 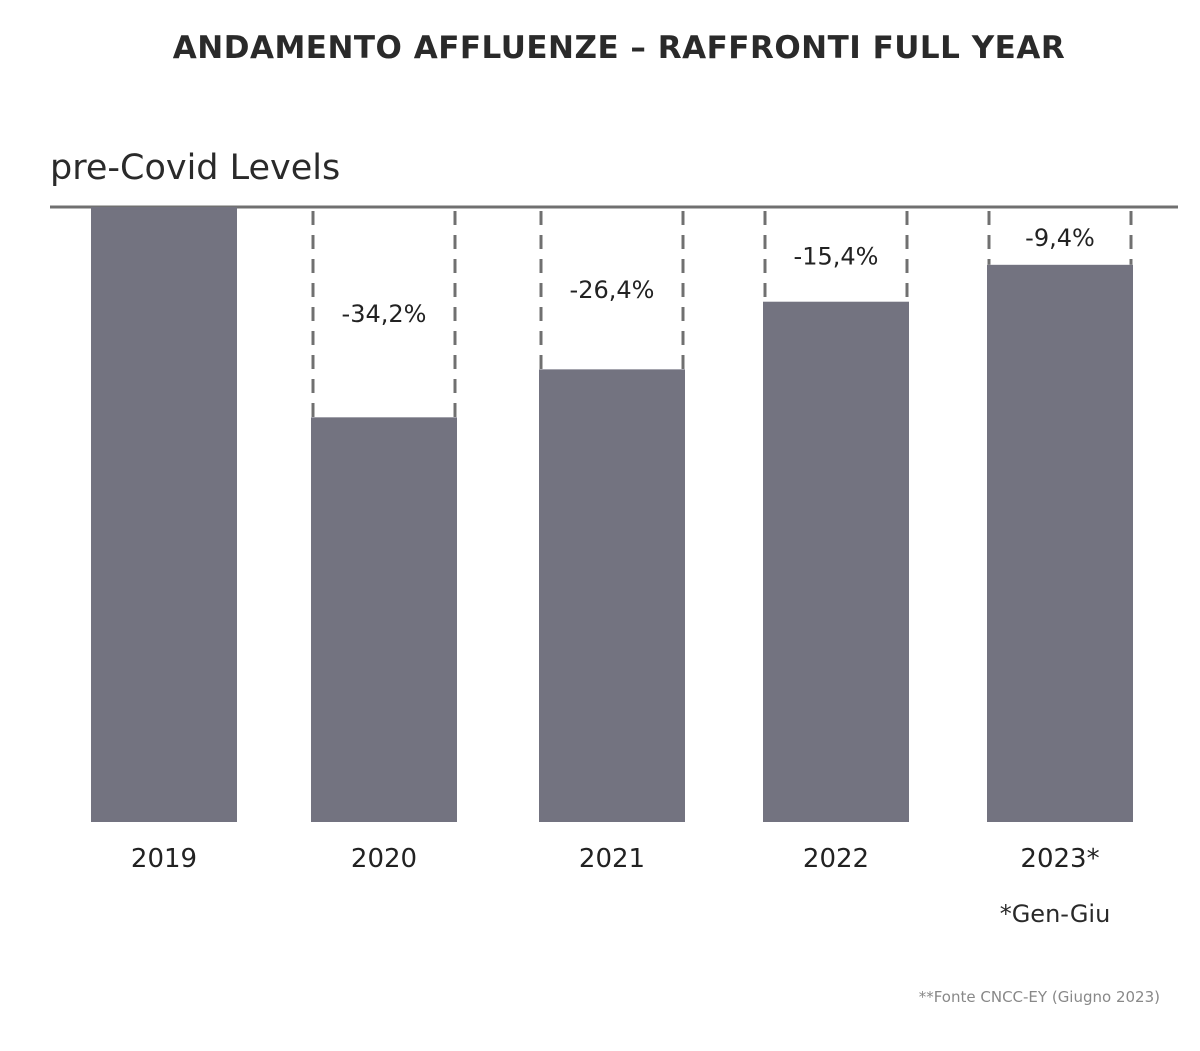 What do you see at coordinates (1059, 859) in the screenshot?
I see `x-tick-label: 2023*` at bounding box center [1059, 859].